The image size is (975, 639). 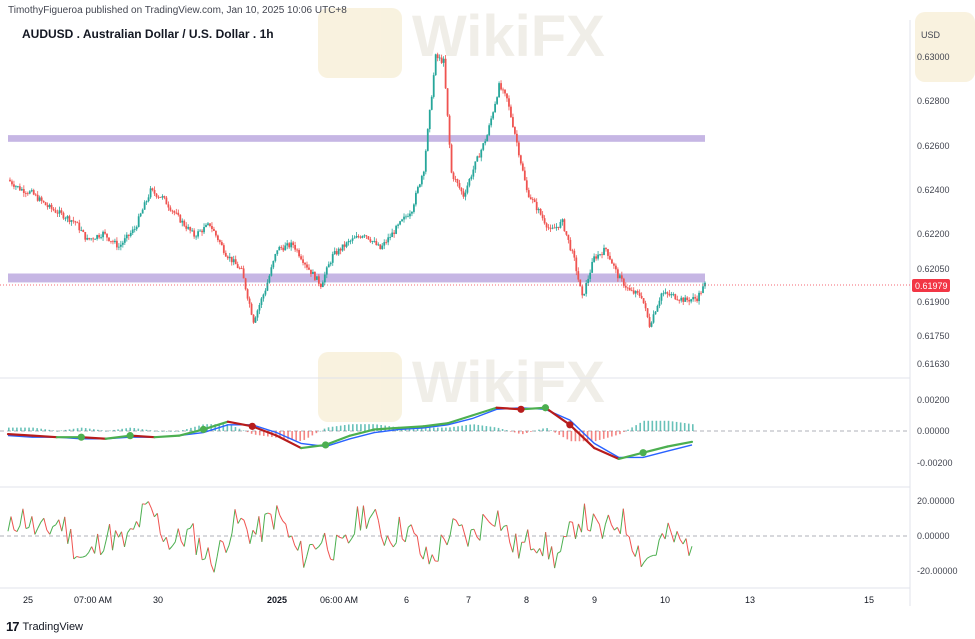 What do you see at coordinates (277, 600) in the screenshot?
I see `time-tick-label: 2025` at bounding box center [277, 600].